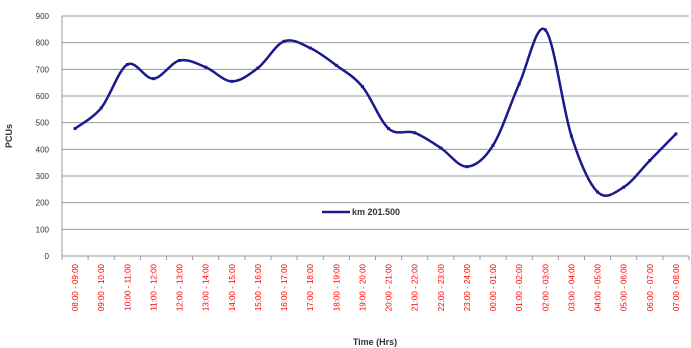 This screenshot has width=691, height=348. Describe the element at coordinates (153, 286) in the screenshot. I see `x-tick-label: 11:00 - 12:00` at that location.